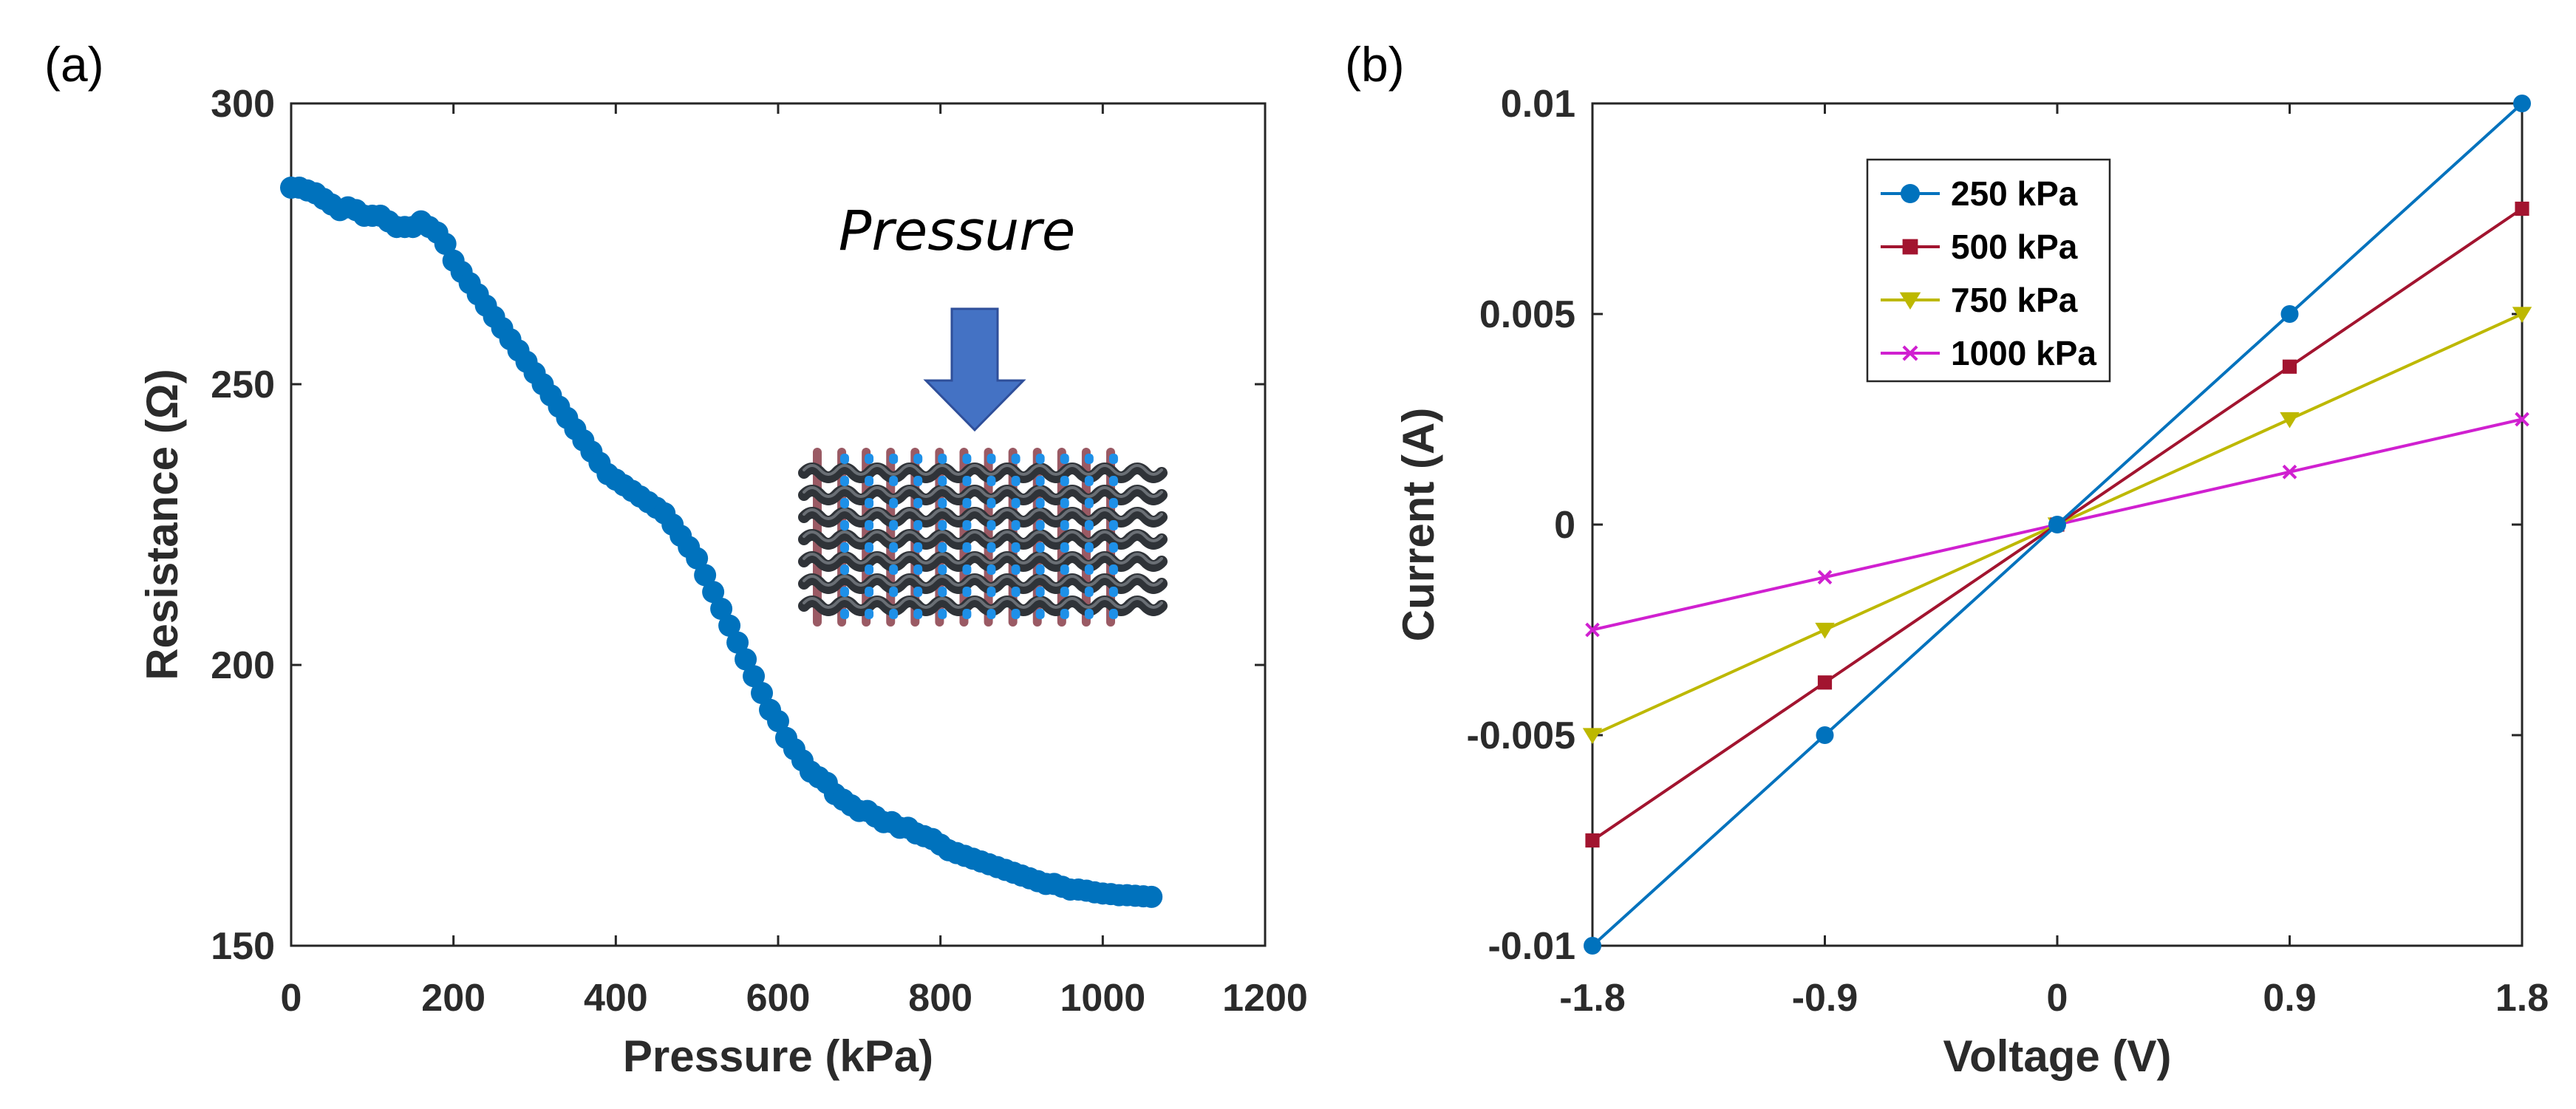  I want to click on y-tick-label: 250, so click(243, 385).